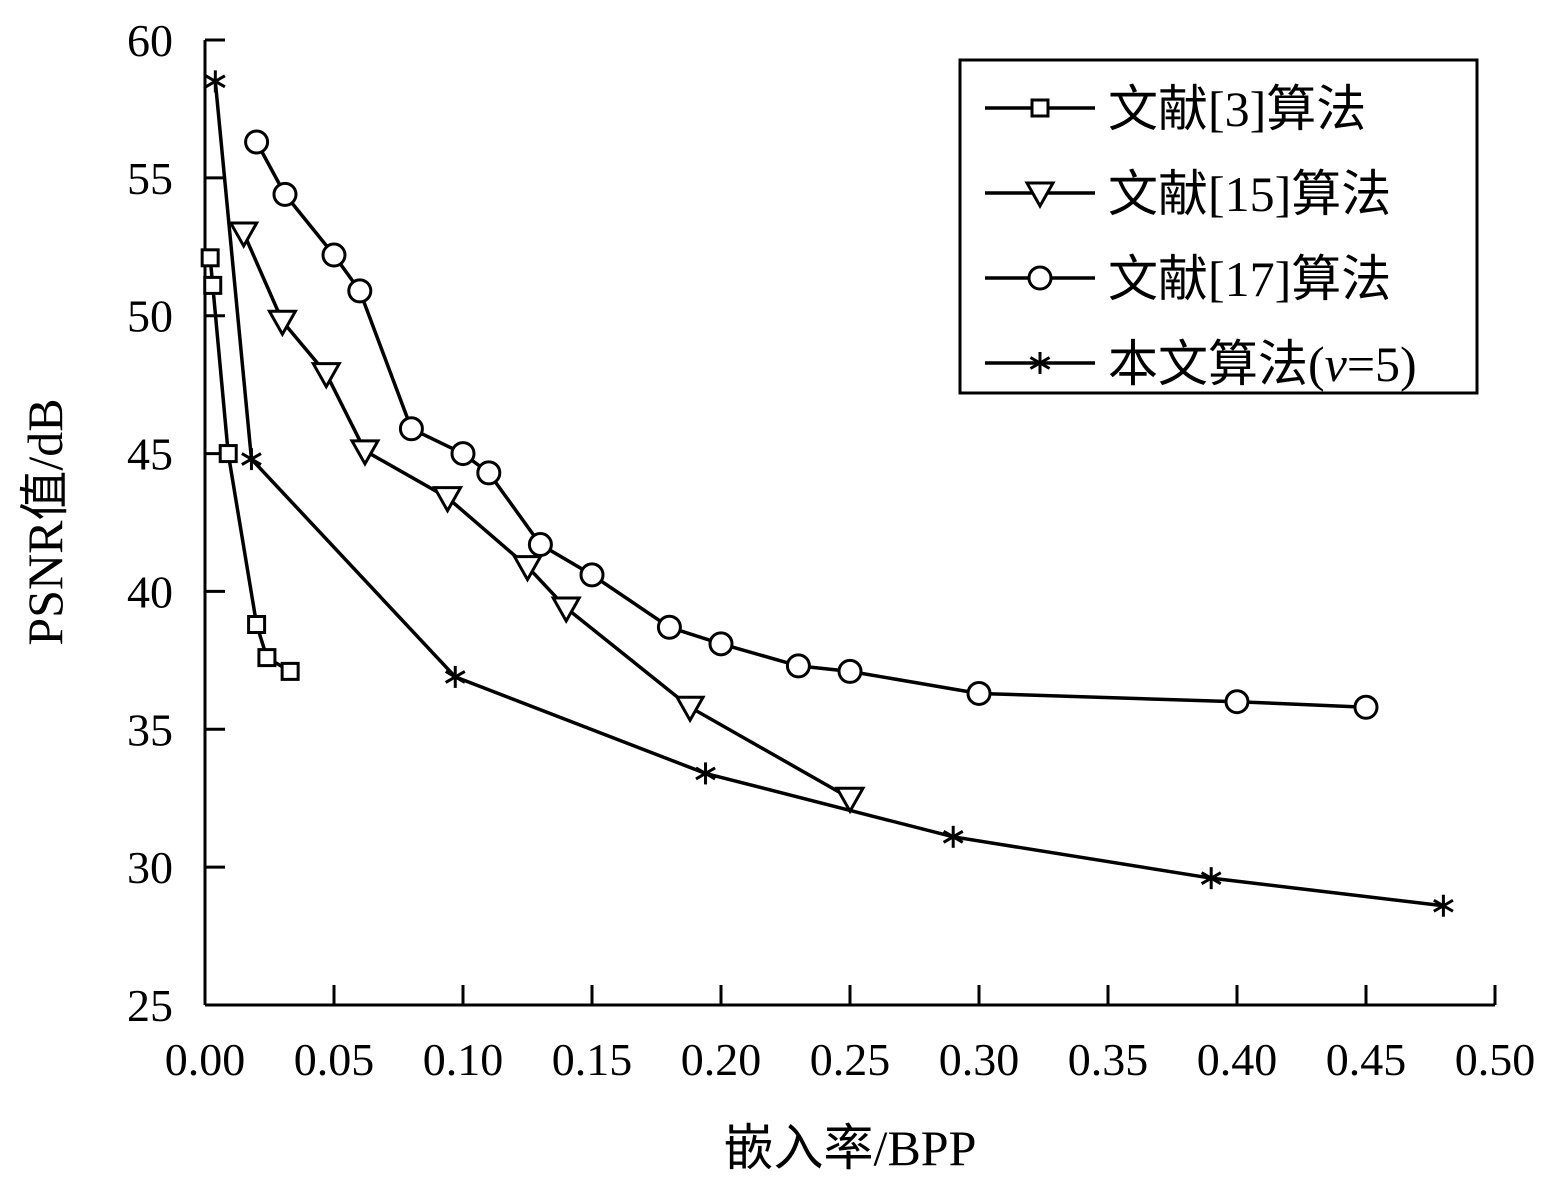 The width and height of the screenshot is (1549, 1180). Describe the element at coordinates (150, 729) in the screenshot. I see `y-tick-label: 35` at that location.